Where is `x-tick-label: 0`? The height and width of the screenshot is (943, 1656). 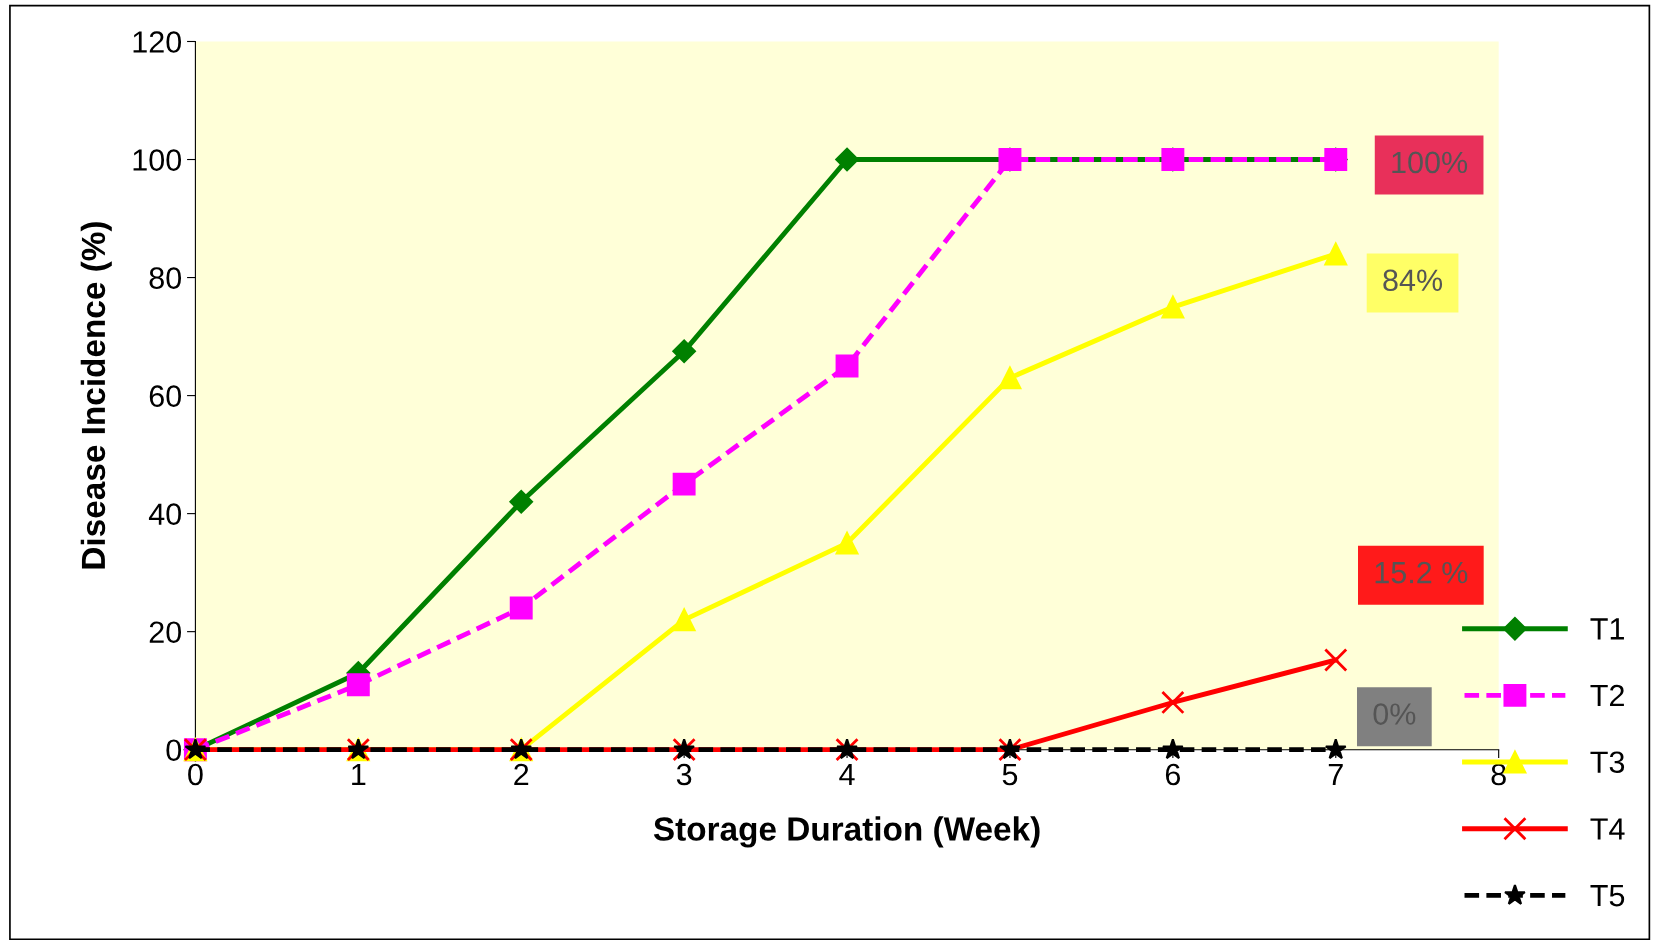
x-tick-label: 0 is located at coordinates (195, 774).